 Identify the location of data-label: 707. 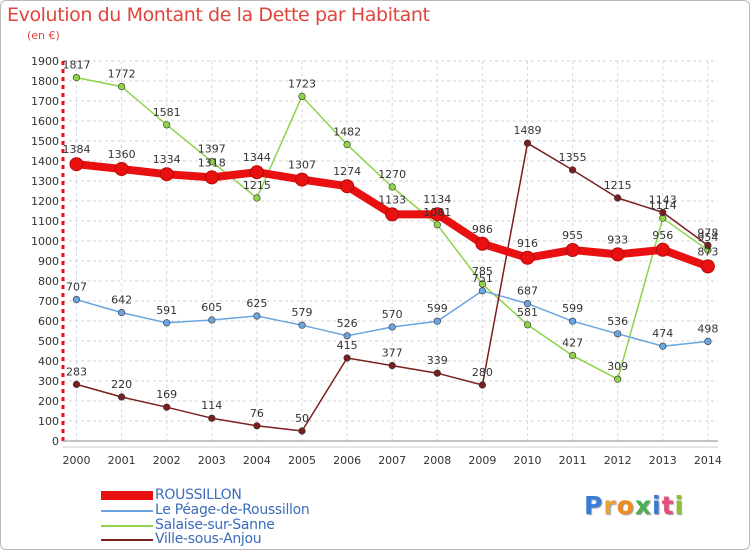
(76, 287).